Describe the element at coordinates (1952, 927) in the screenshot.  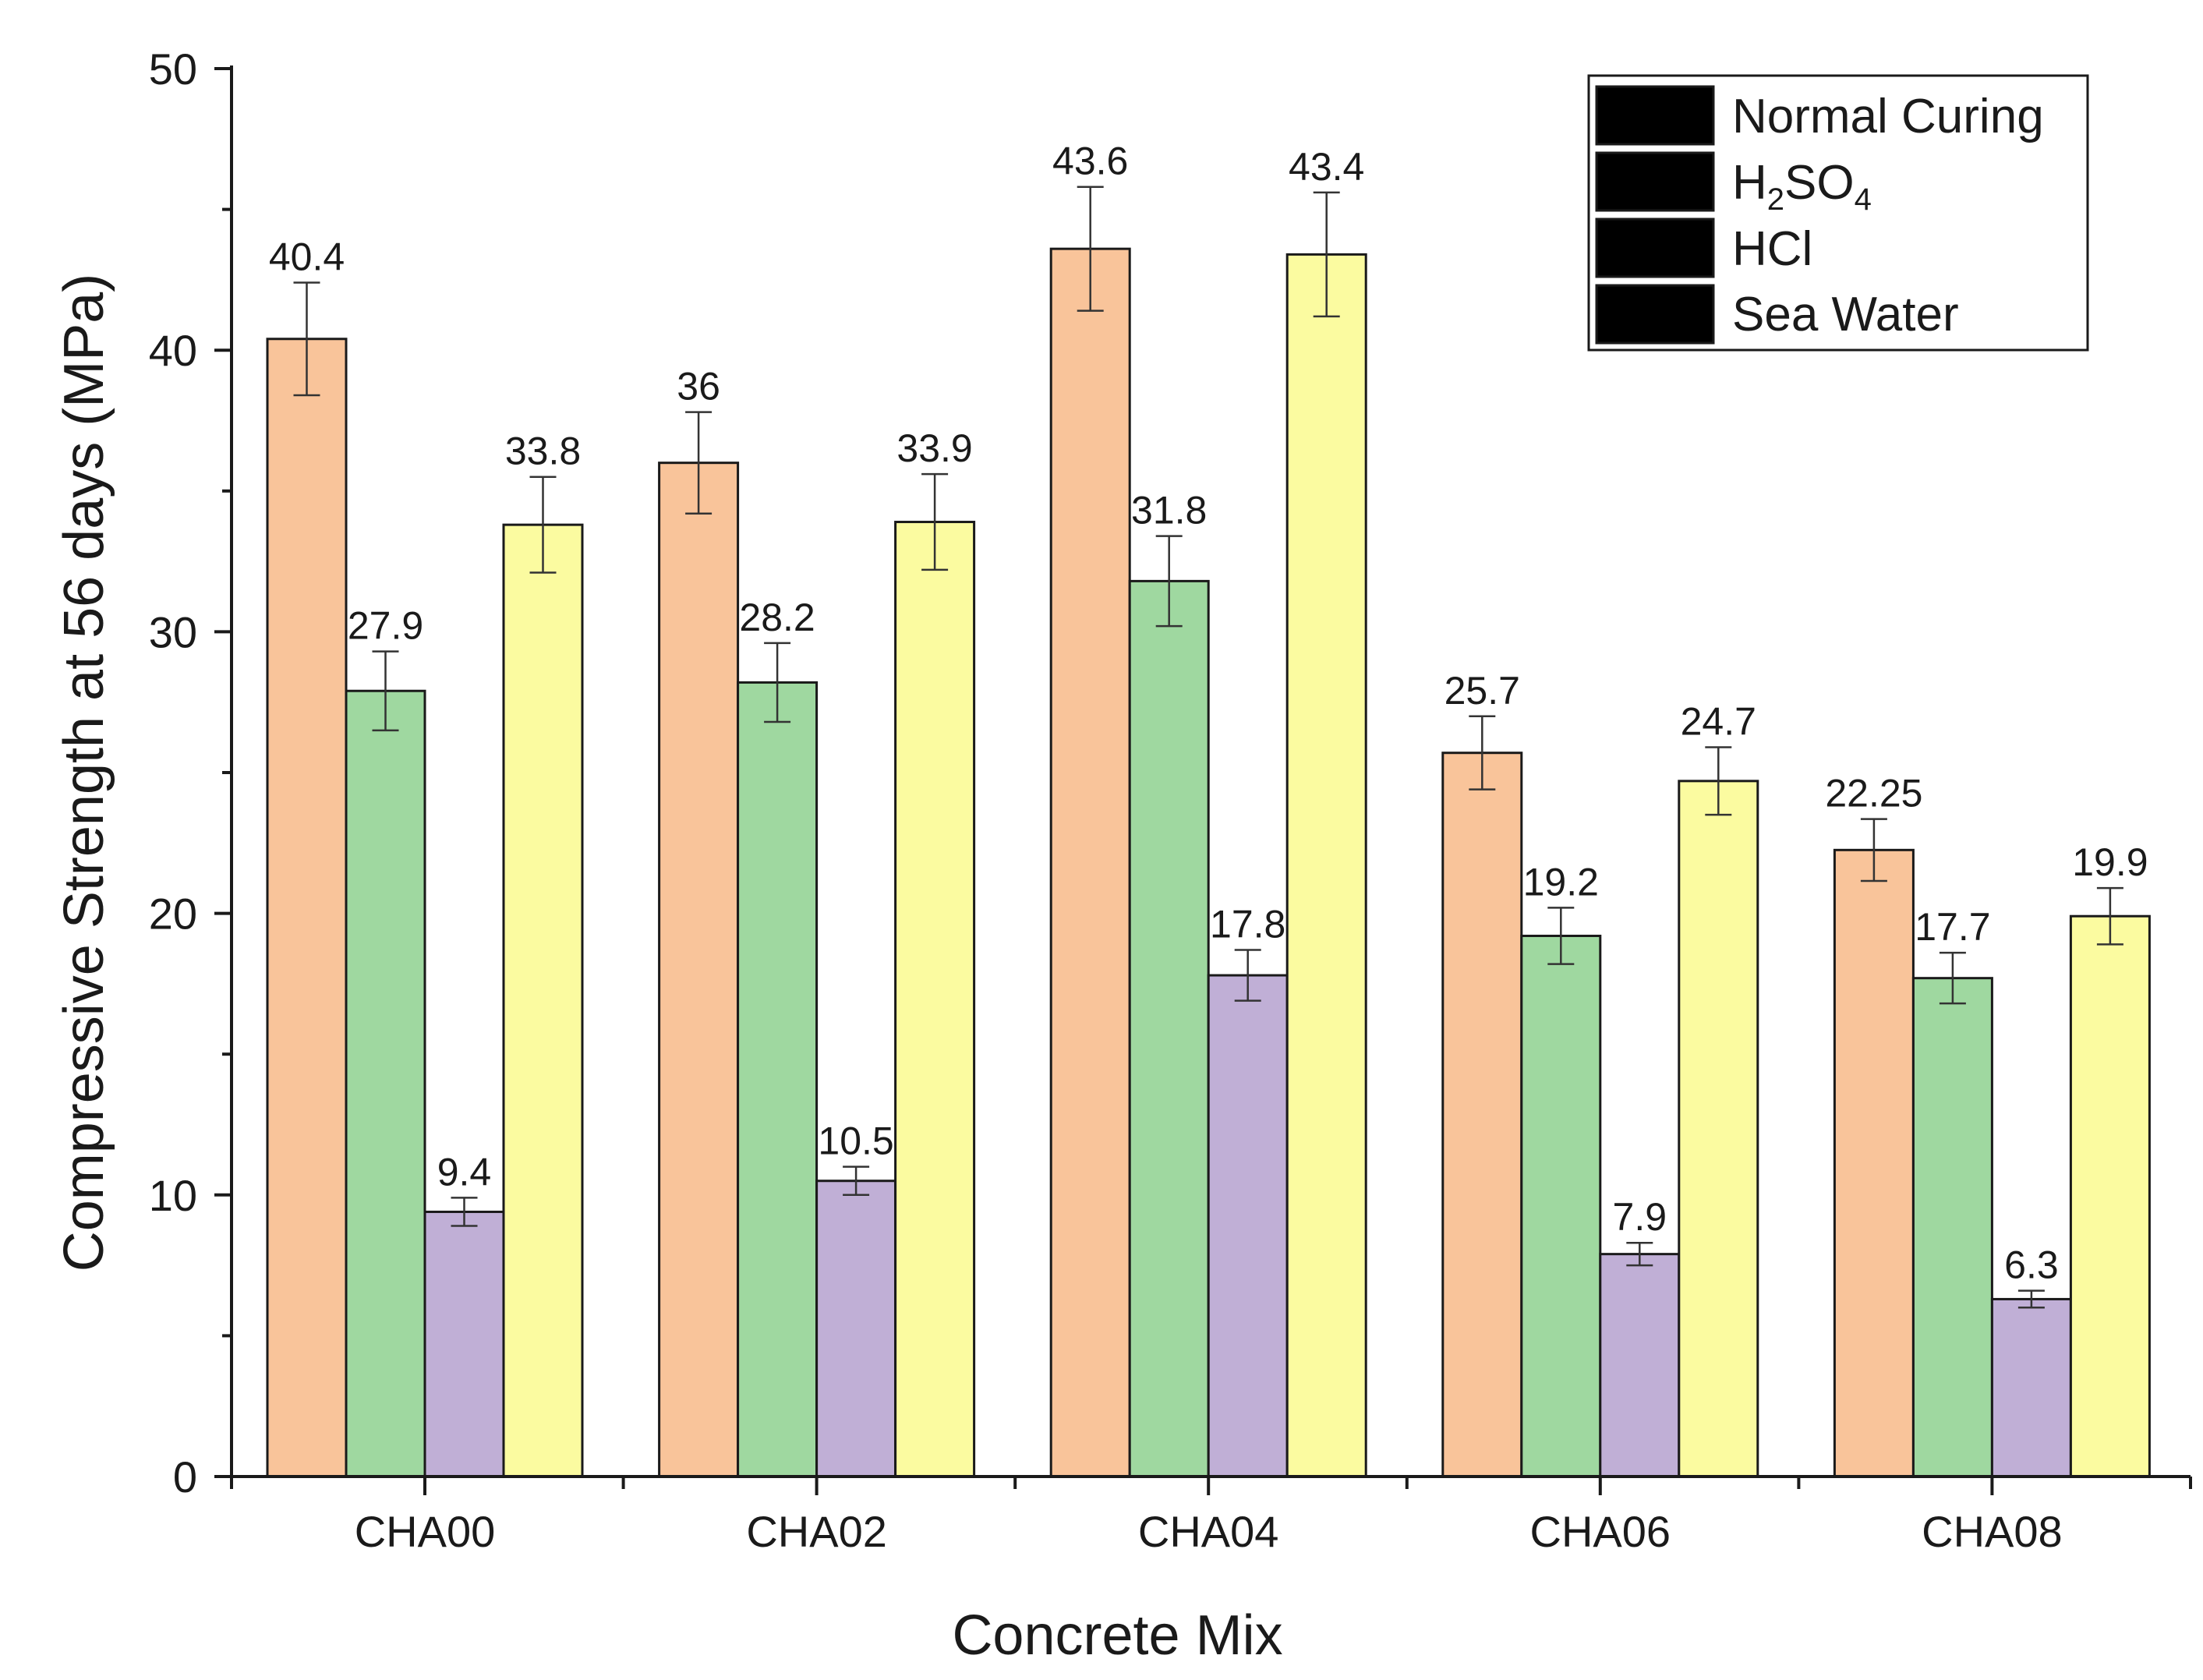
I see `value-label-cha08-h2so4: 17.7` at that location.